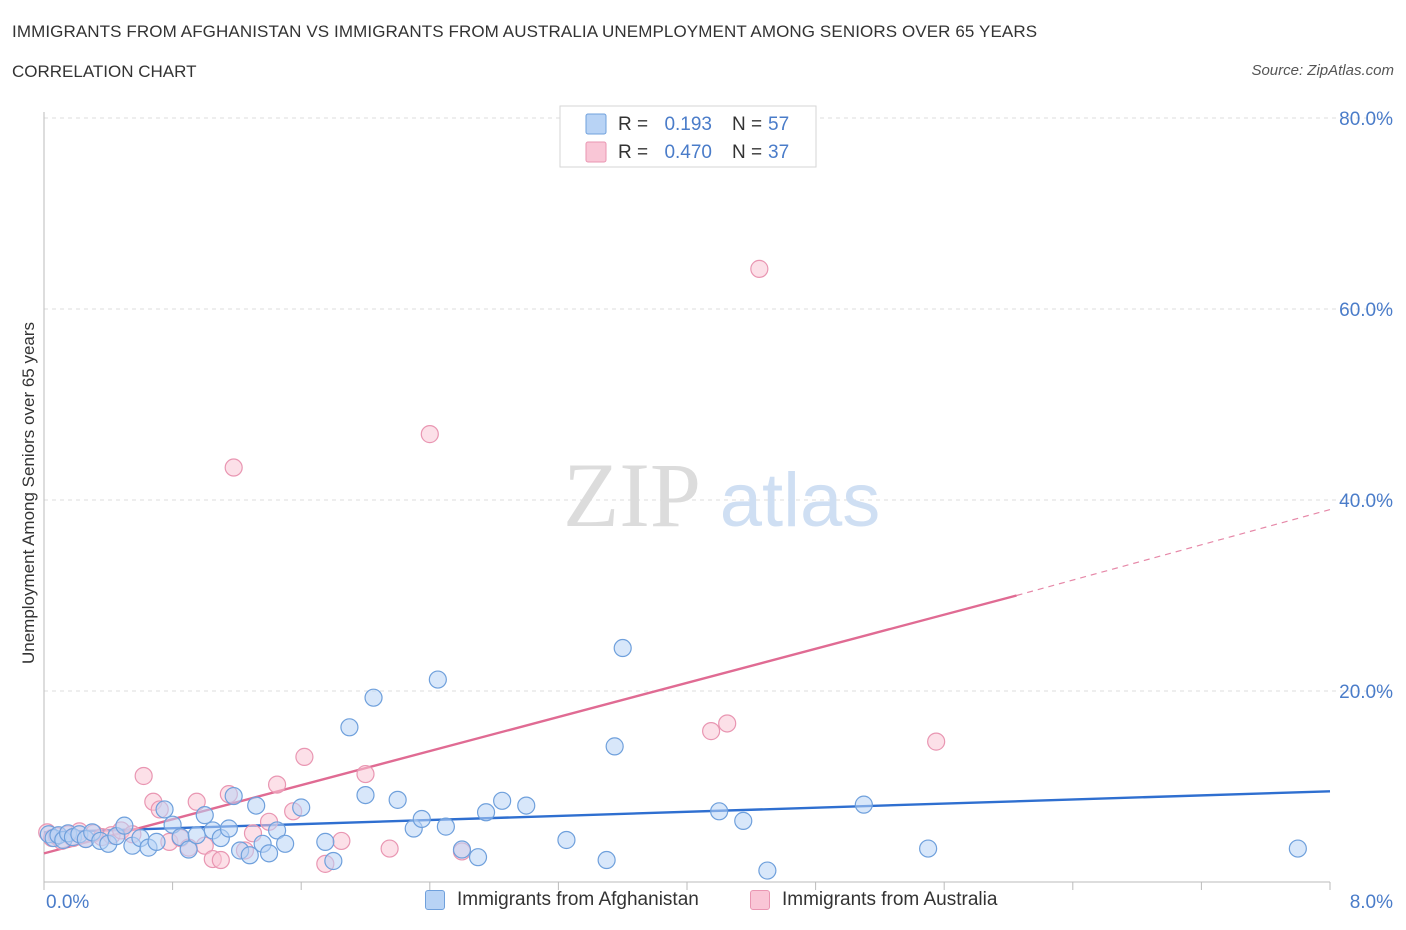 This screenshot has height=930, width=1406. Describe the element at coordinates (687, 812) in the screenshot. I see `trend-line-afghanistan` at that location.